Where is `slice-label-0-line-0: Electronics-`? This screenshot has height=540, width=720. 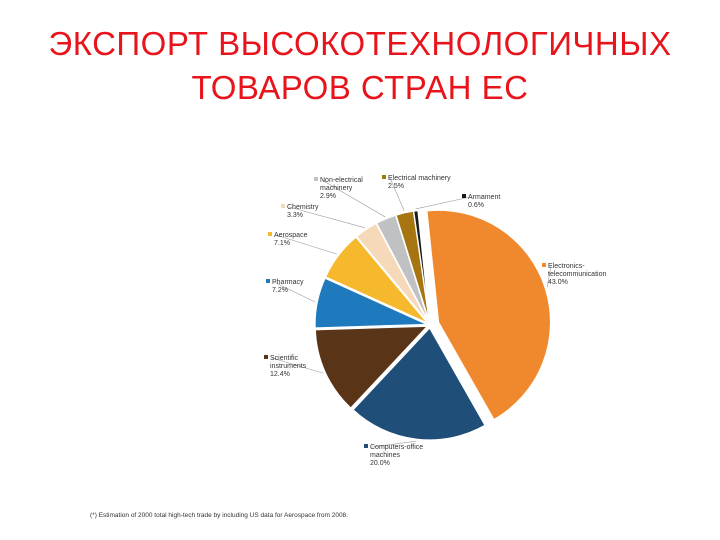 slice-label-0-line-0: Electronics- is located at coordinates (566, 266).